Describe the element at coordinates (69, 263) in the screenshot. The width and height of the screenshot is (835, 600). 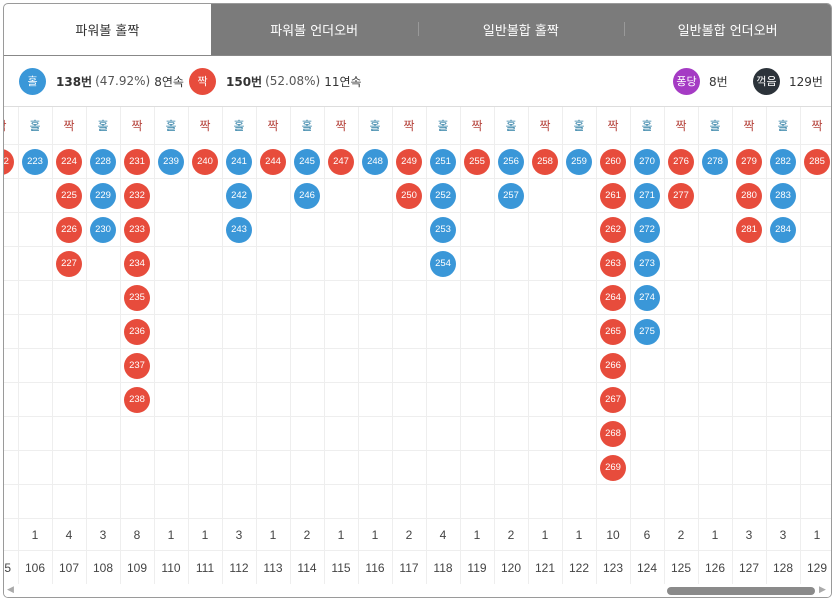
I see `even-ball: 227` at that location.